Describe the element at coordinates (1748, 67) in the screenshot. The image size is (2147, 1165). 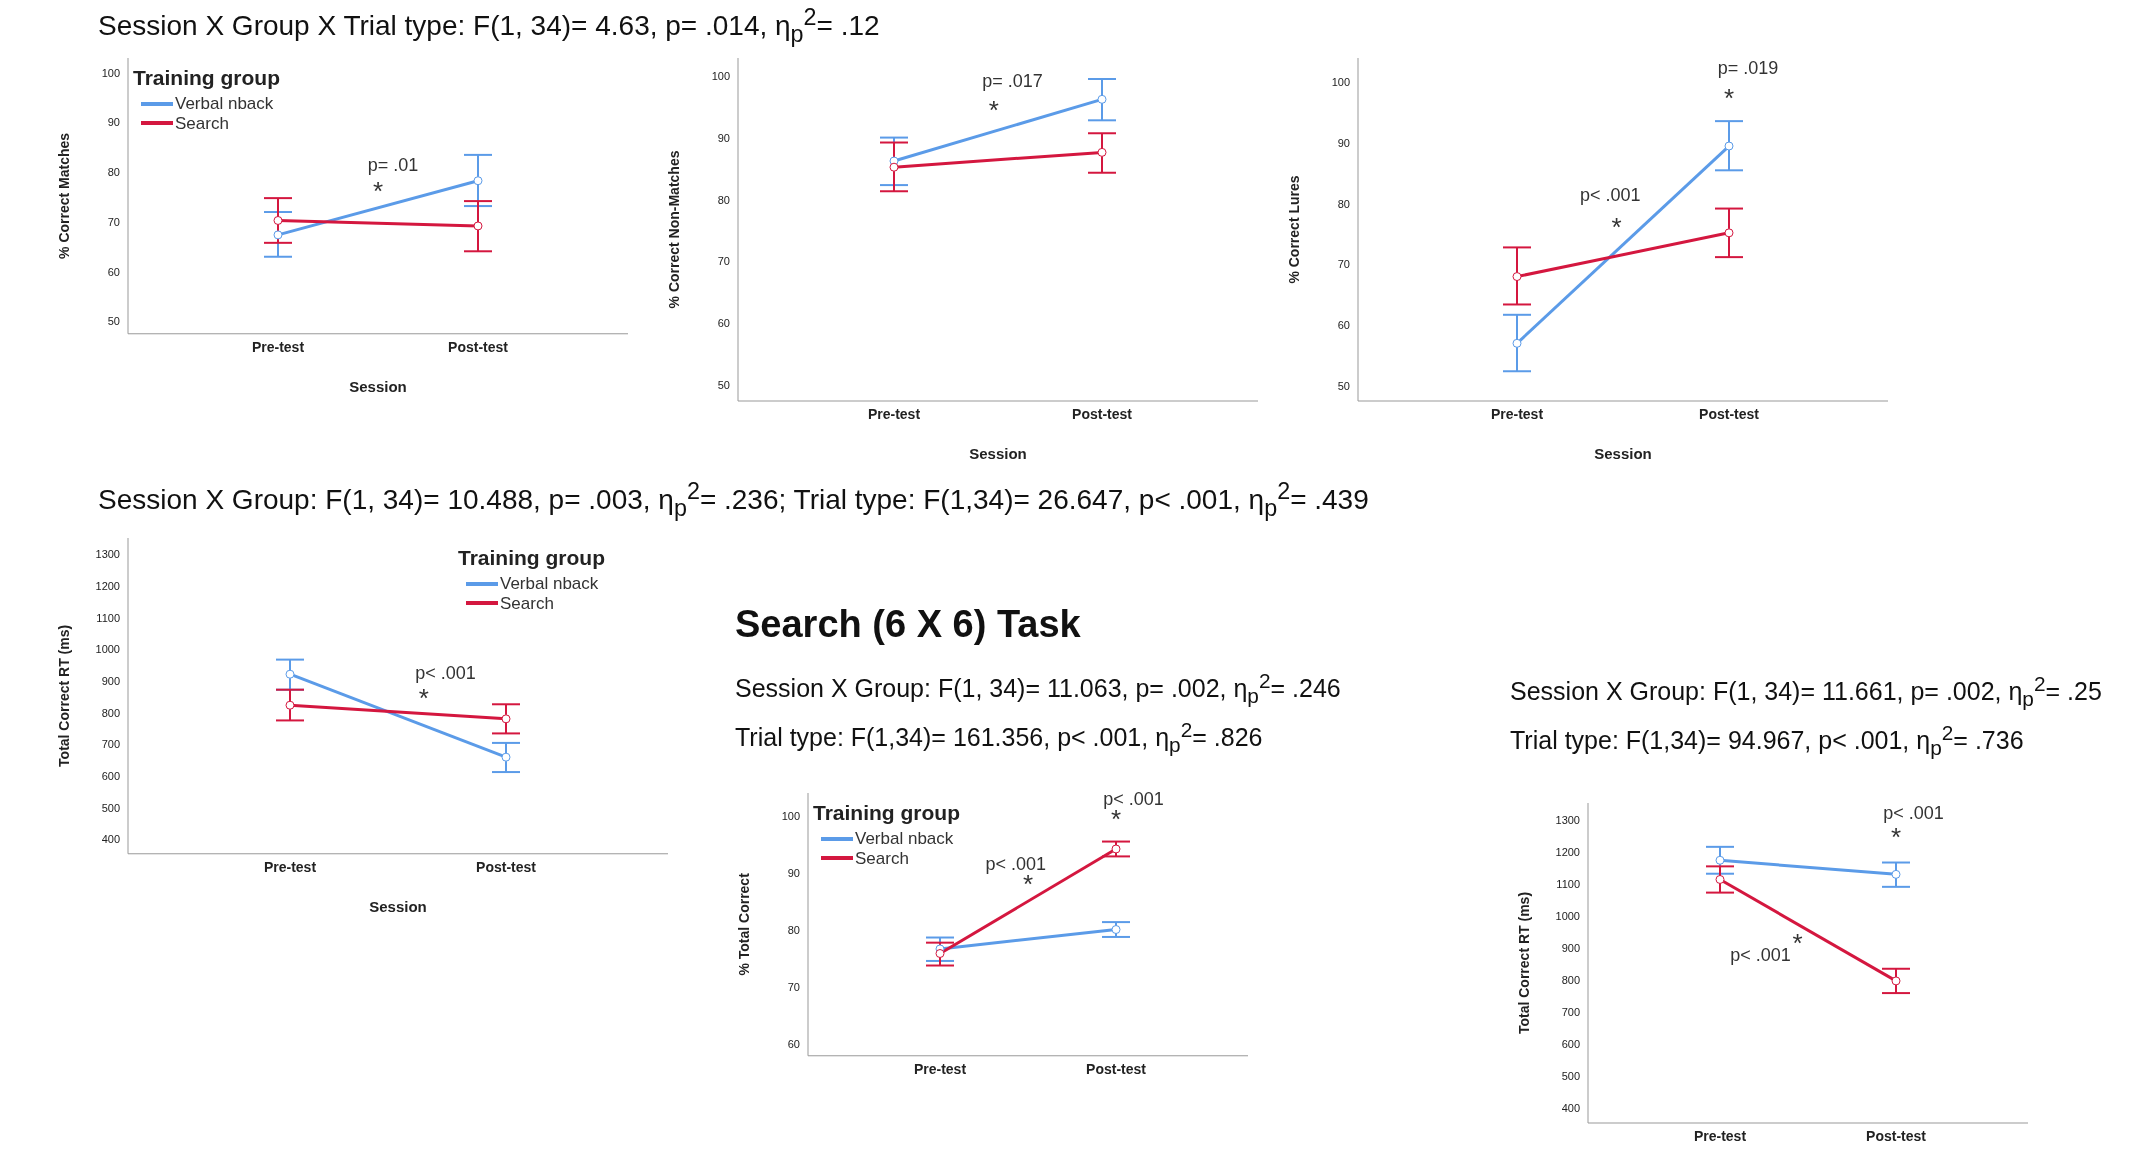
I see `annotation: p= .019` at that location.